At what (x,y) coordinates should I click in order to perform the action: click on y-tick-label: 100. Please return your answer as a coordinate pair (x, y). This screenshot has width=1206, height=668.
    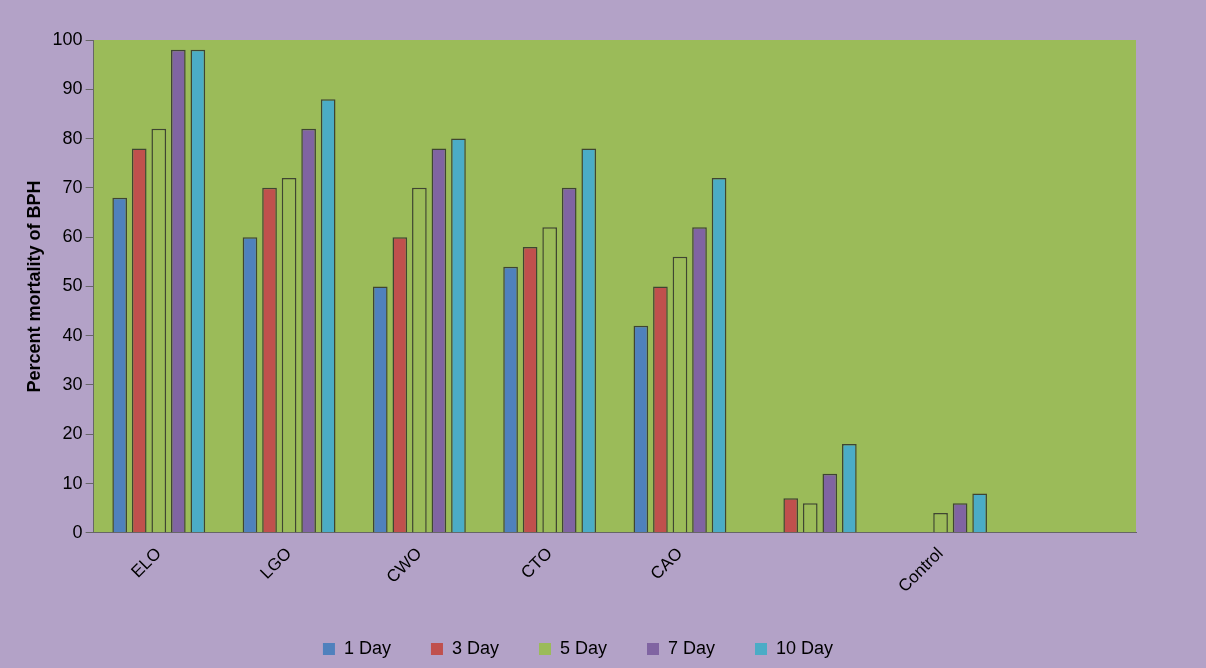
    Looking at the image, I should click on (67, 38).